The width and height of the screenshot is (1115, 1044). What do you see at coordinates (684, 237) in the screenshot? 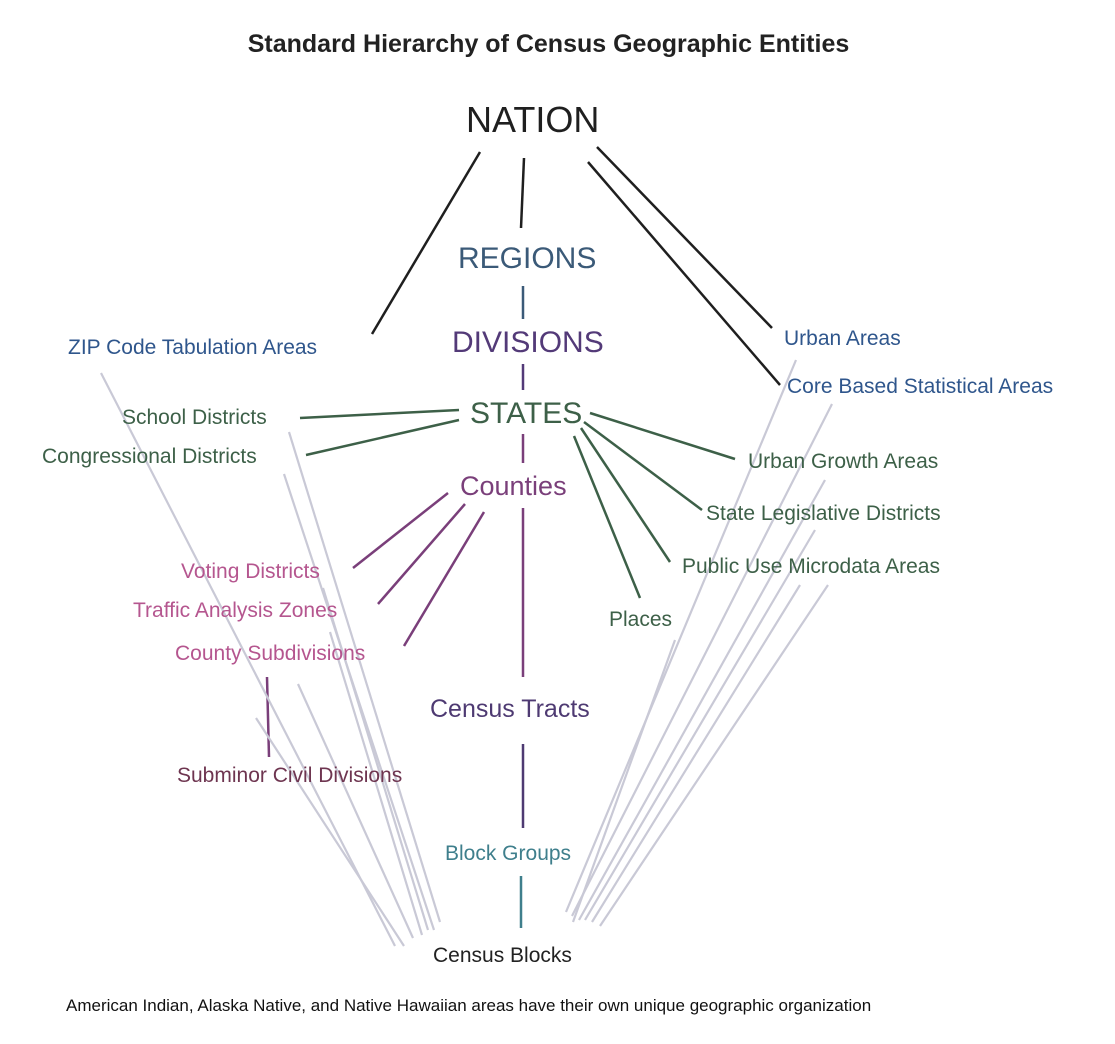
I see `edge-nation-urban-areas` at bounding box center [684, 237].